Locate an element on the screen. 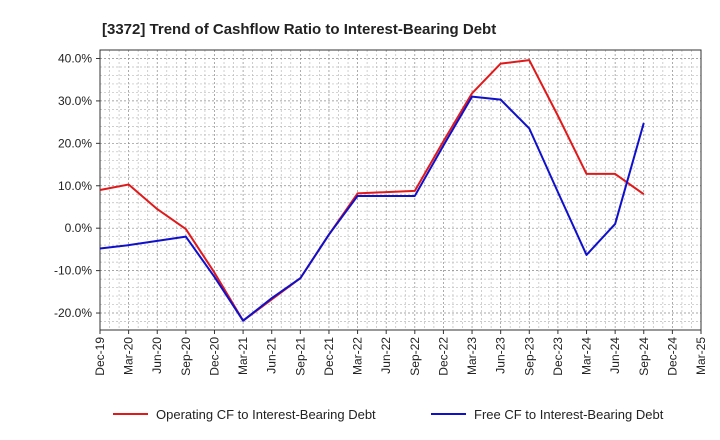 The width and height of the screenshot is (720, 440). y-tick-label: 40.0% is located at coordinates (75, 58).